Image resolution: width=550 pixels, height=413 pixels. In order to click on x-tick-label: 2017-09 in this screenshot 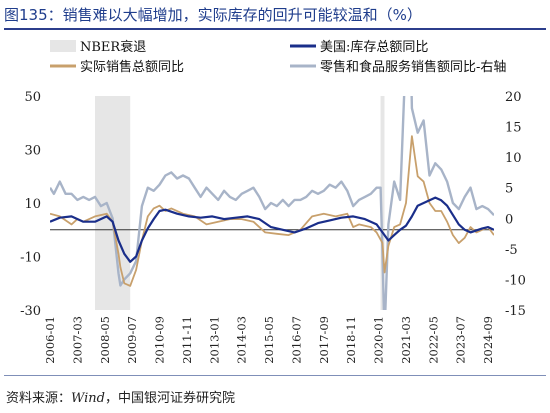, I will do `click(324, 340)`.